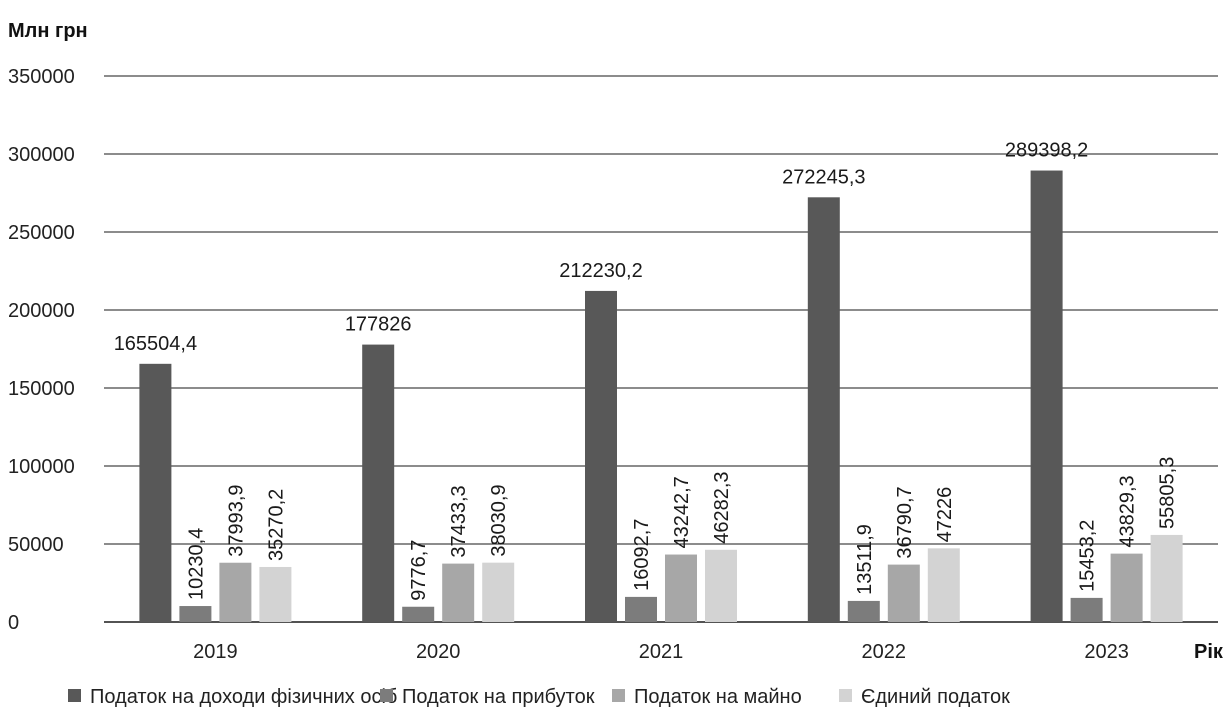  Describe the element at coordinates (243, 697) in the screenshot. I see `legend-label: Податок на доходи фізичних осіб` at that location.